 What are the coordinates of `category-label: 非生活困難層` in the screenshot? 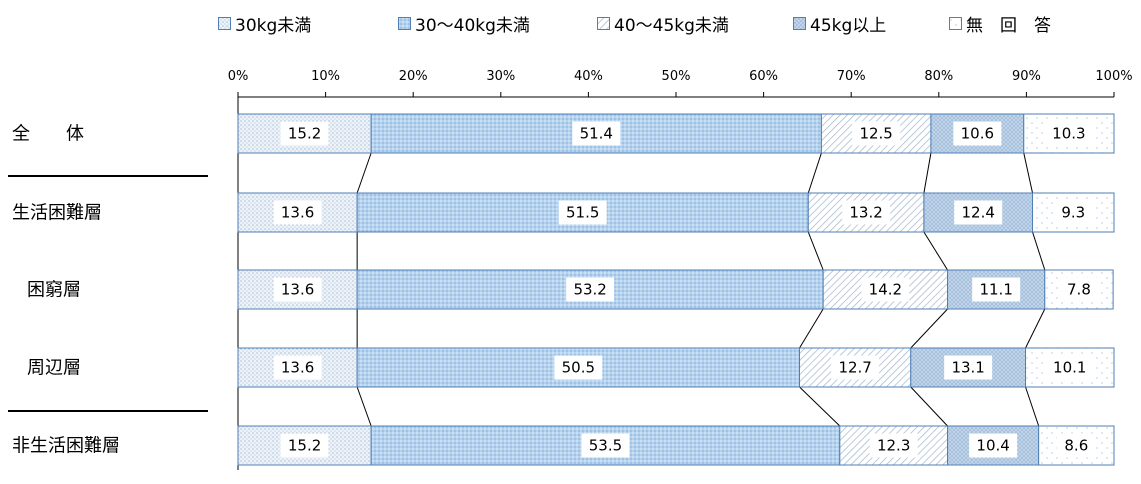 It's located at (66, 446).